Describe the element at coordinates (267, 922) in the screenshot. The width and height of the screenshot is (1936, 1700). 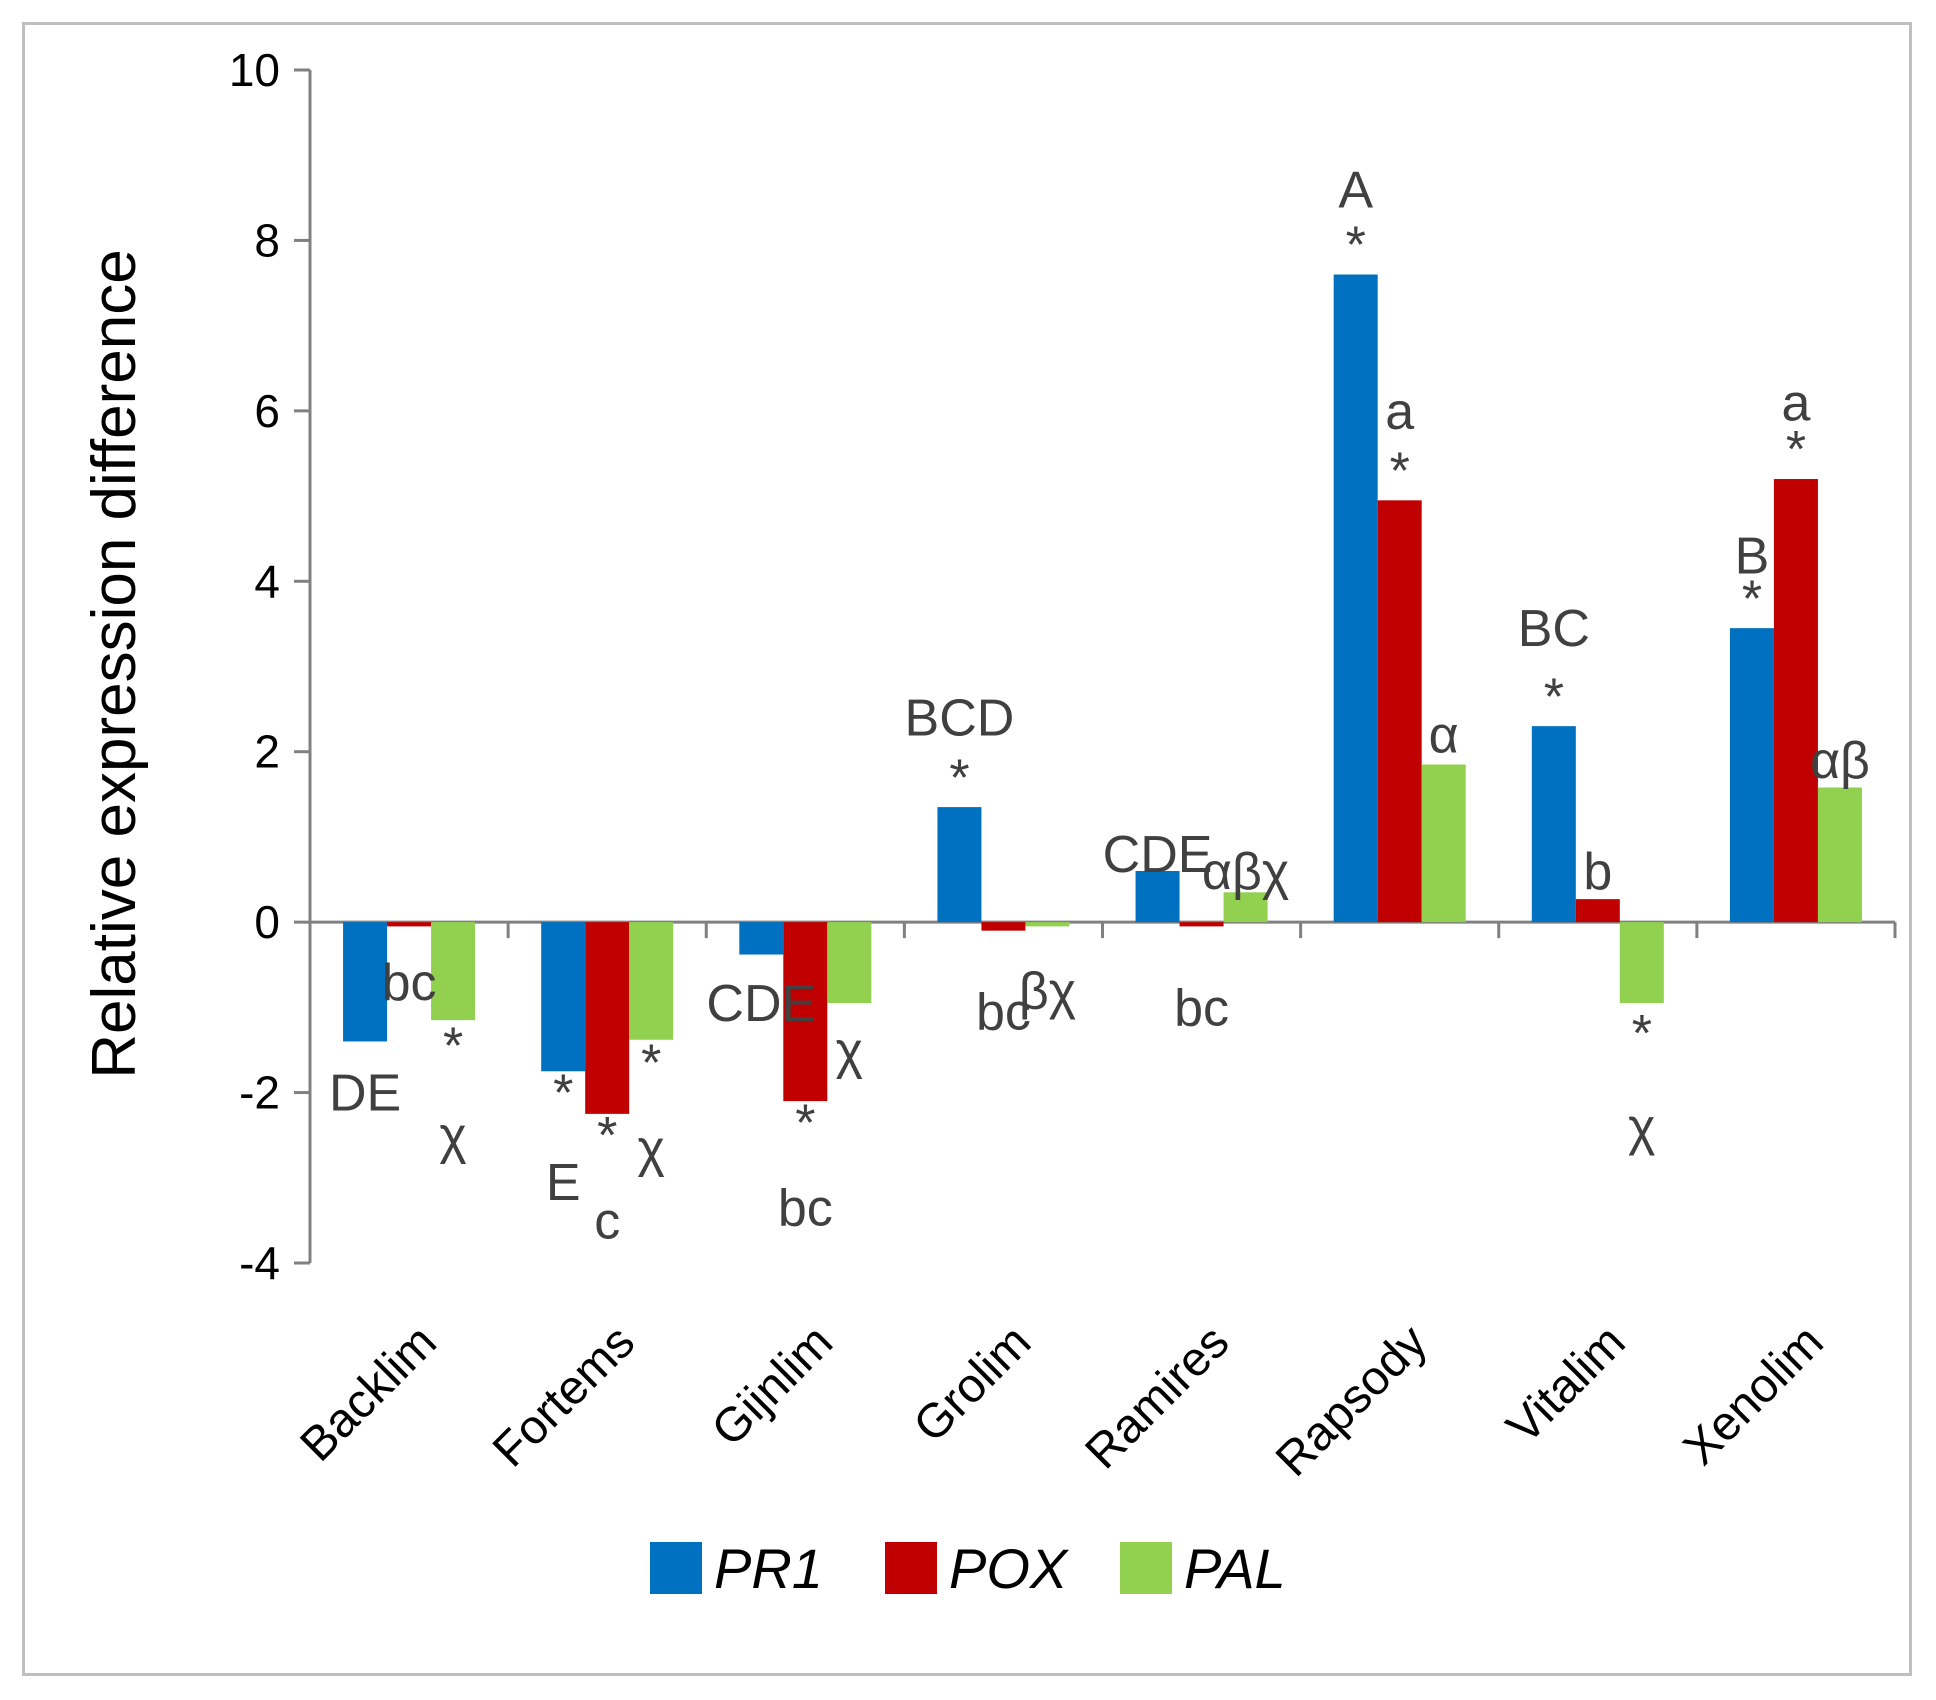
I see `y-tick-label: 0` at that location.